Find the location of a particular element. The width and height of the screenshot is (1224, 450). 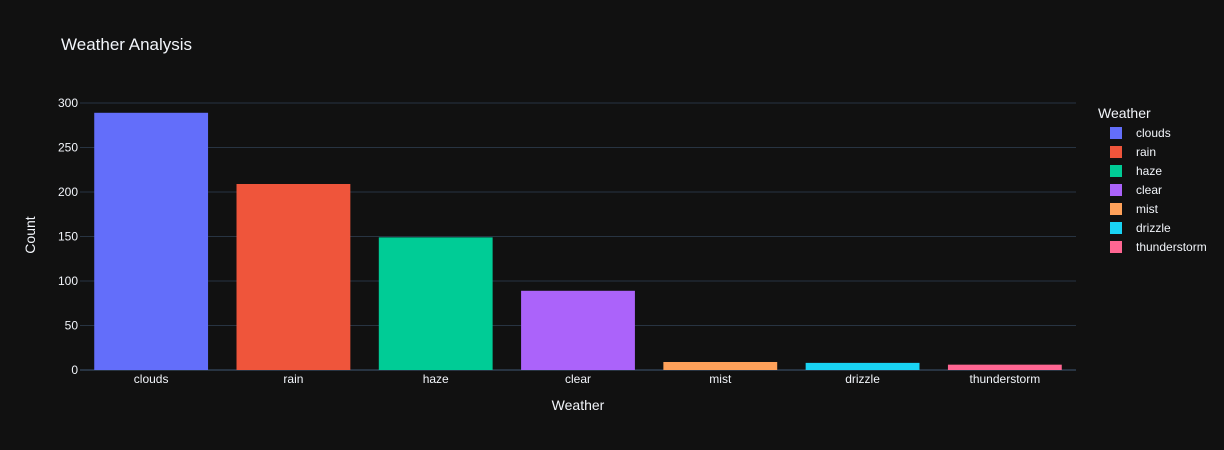

legend-swatch-clear is located at coordinates (1116, 190).